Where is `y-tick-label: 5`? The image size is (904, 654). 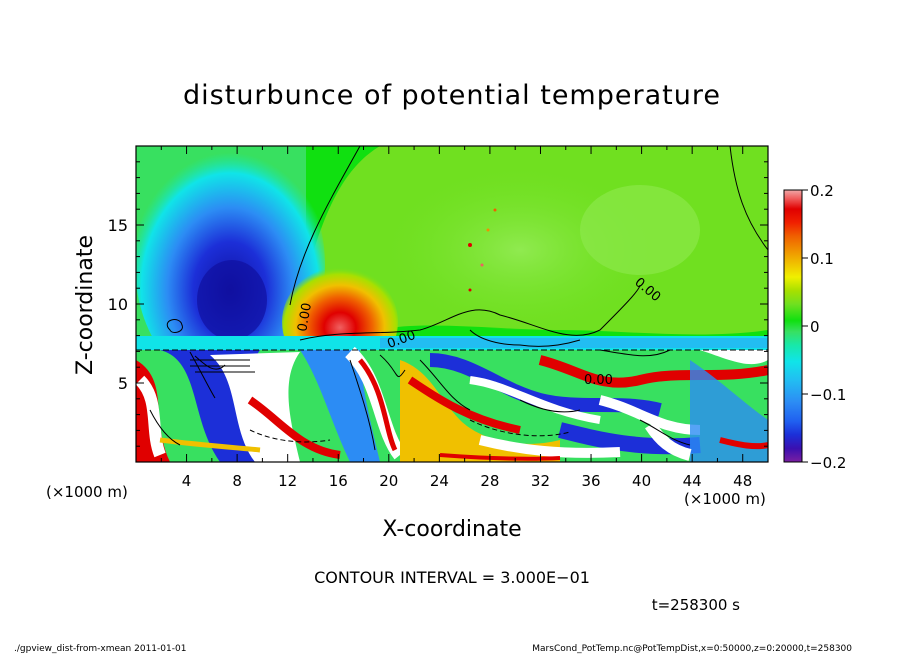 y-tick-label: 5 is located at coordinates (123, 383).